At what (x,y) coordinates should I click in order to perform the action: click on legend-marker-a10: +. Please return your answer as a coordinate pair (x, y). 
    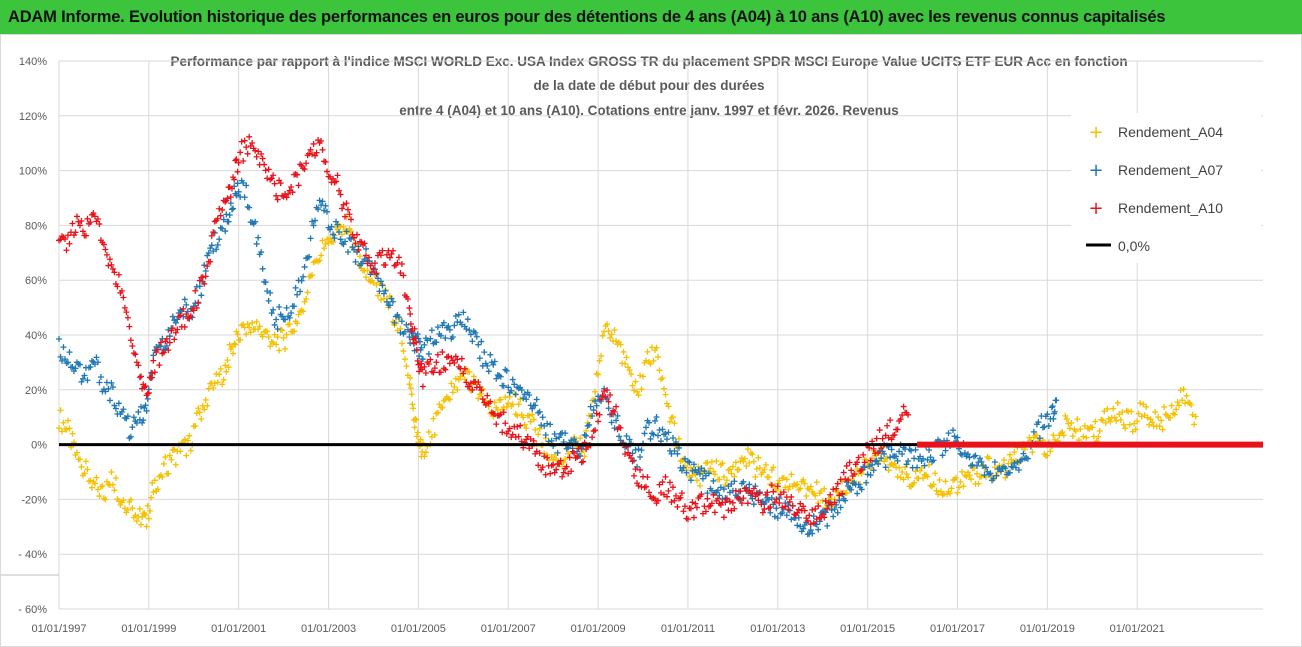
    Looking at the image, I should click on (1095, 208).